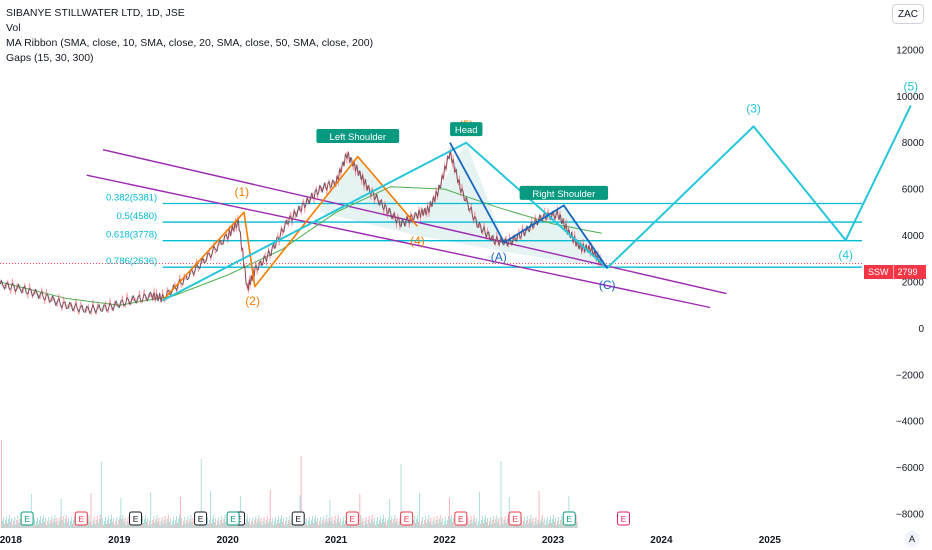 This screenshot has width=932, height=550. I want to click on gaps-indicator-label: Gaps (15, 30, 300), so click(50, 58).